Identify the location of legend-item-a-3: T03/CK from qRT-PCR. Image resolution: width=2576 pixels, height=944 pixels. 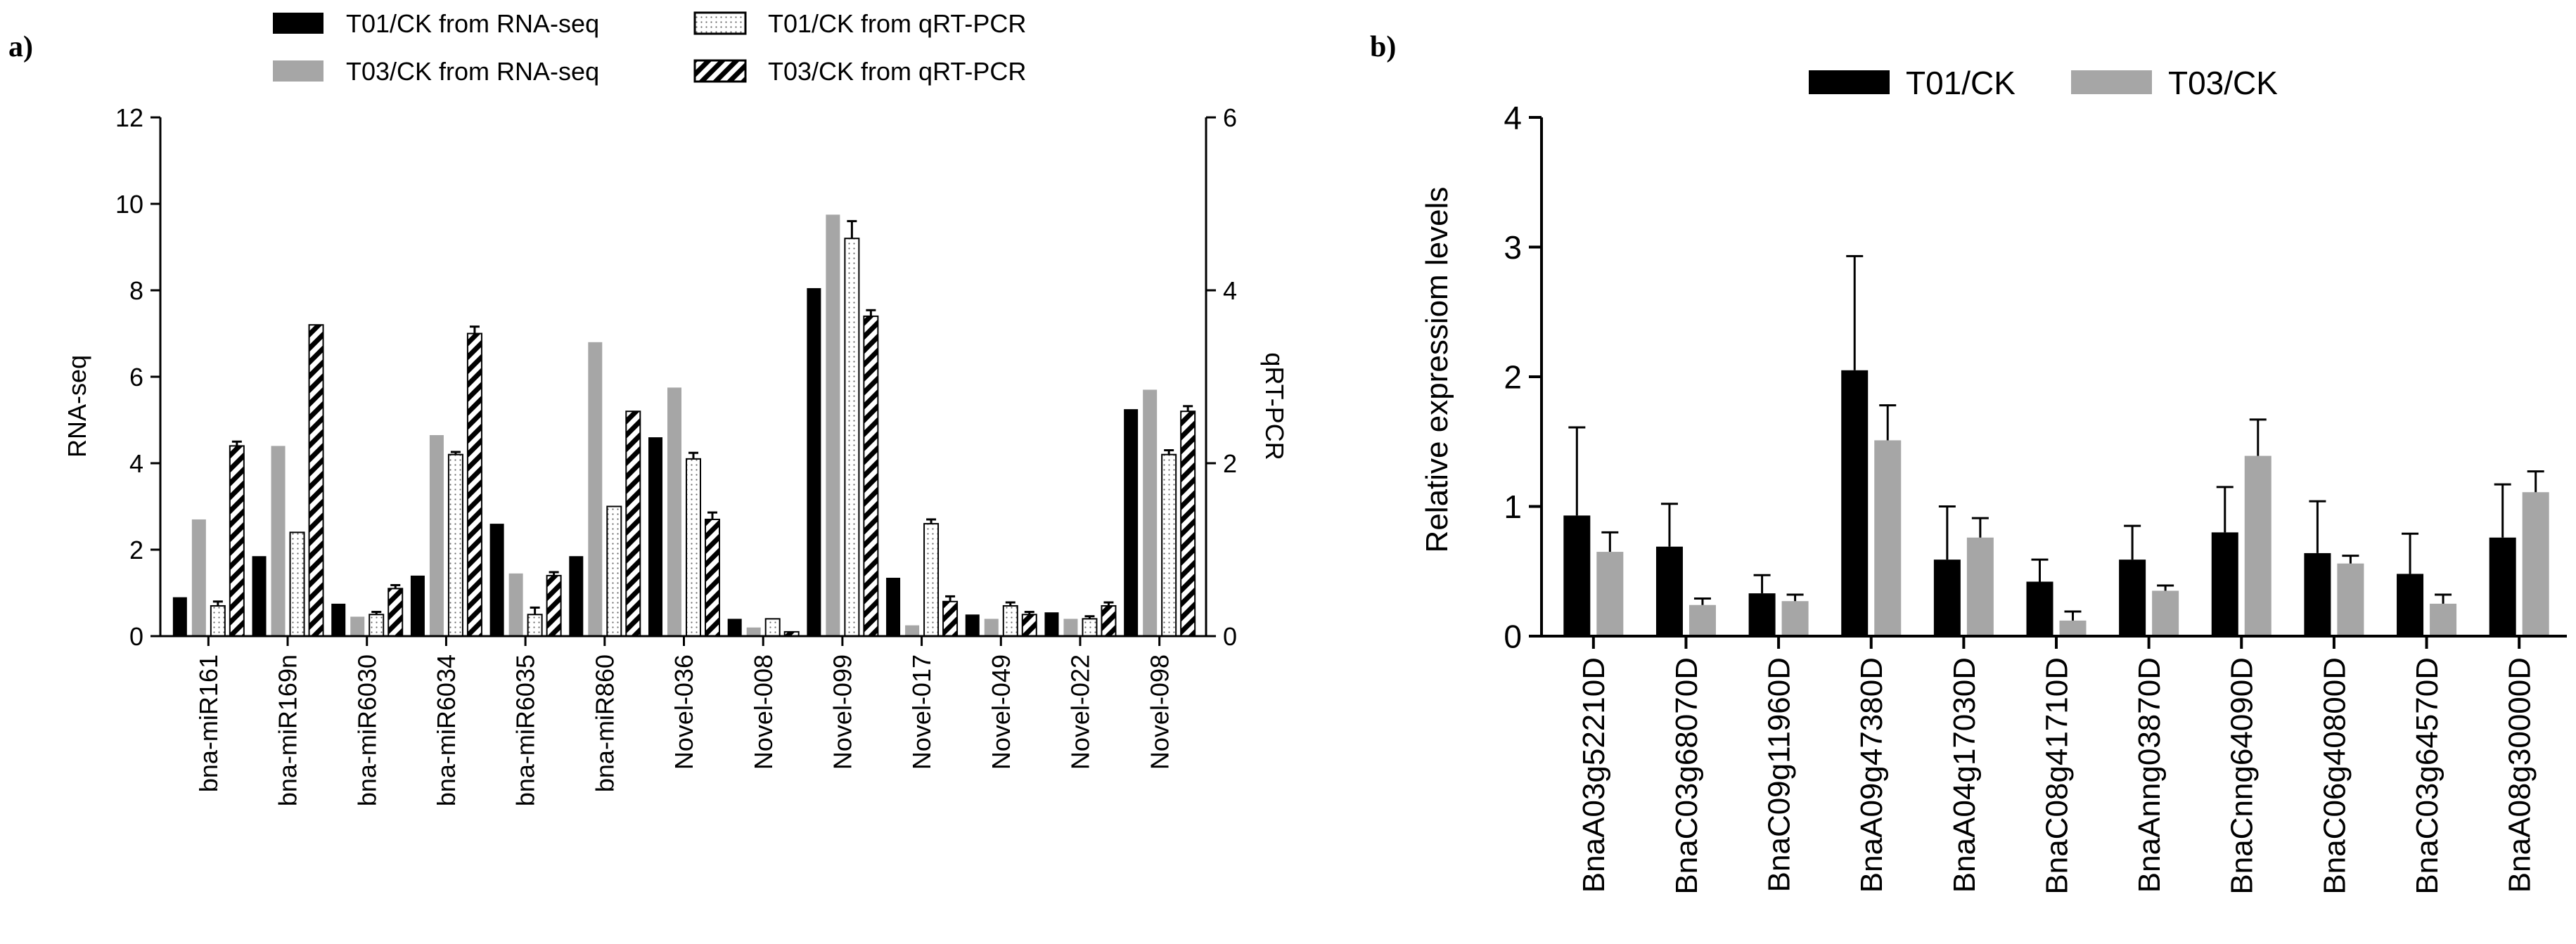
(859, 71).